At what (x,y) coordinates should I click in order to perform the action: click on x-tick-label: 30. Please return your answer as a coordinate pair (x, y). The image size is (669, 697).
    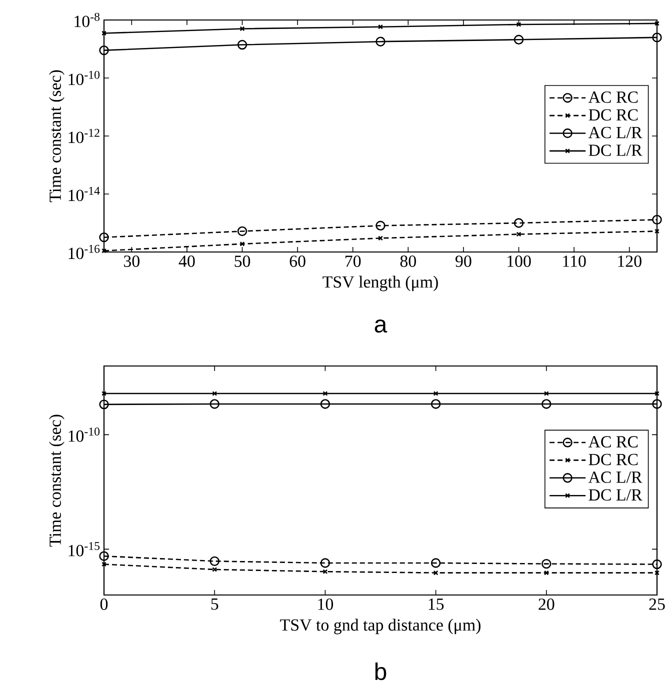
    Looking at the image, I should click on (132, 261).